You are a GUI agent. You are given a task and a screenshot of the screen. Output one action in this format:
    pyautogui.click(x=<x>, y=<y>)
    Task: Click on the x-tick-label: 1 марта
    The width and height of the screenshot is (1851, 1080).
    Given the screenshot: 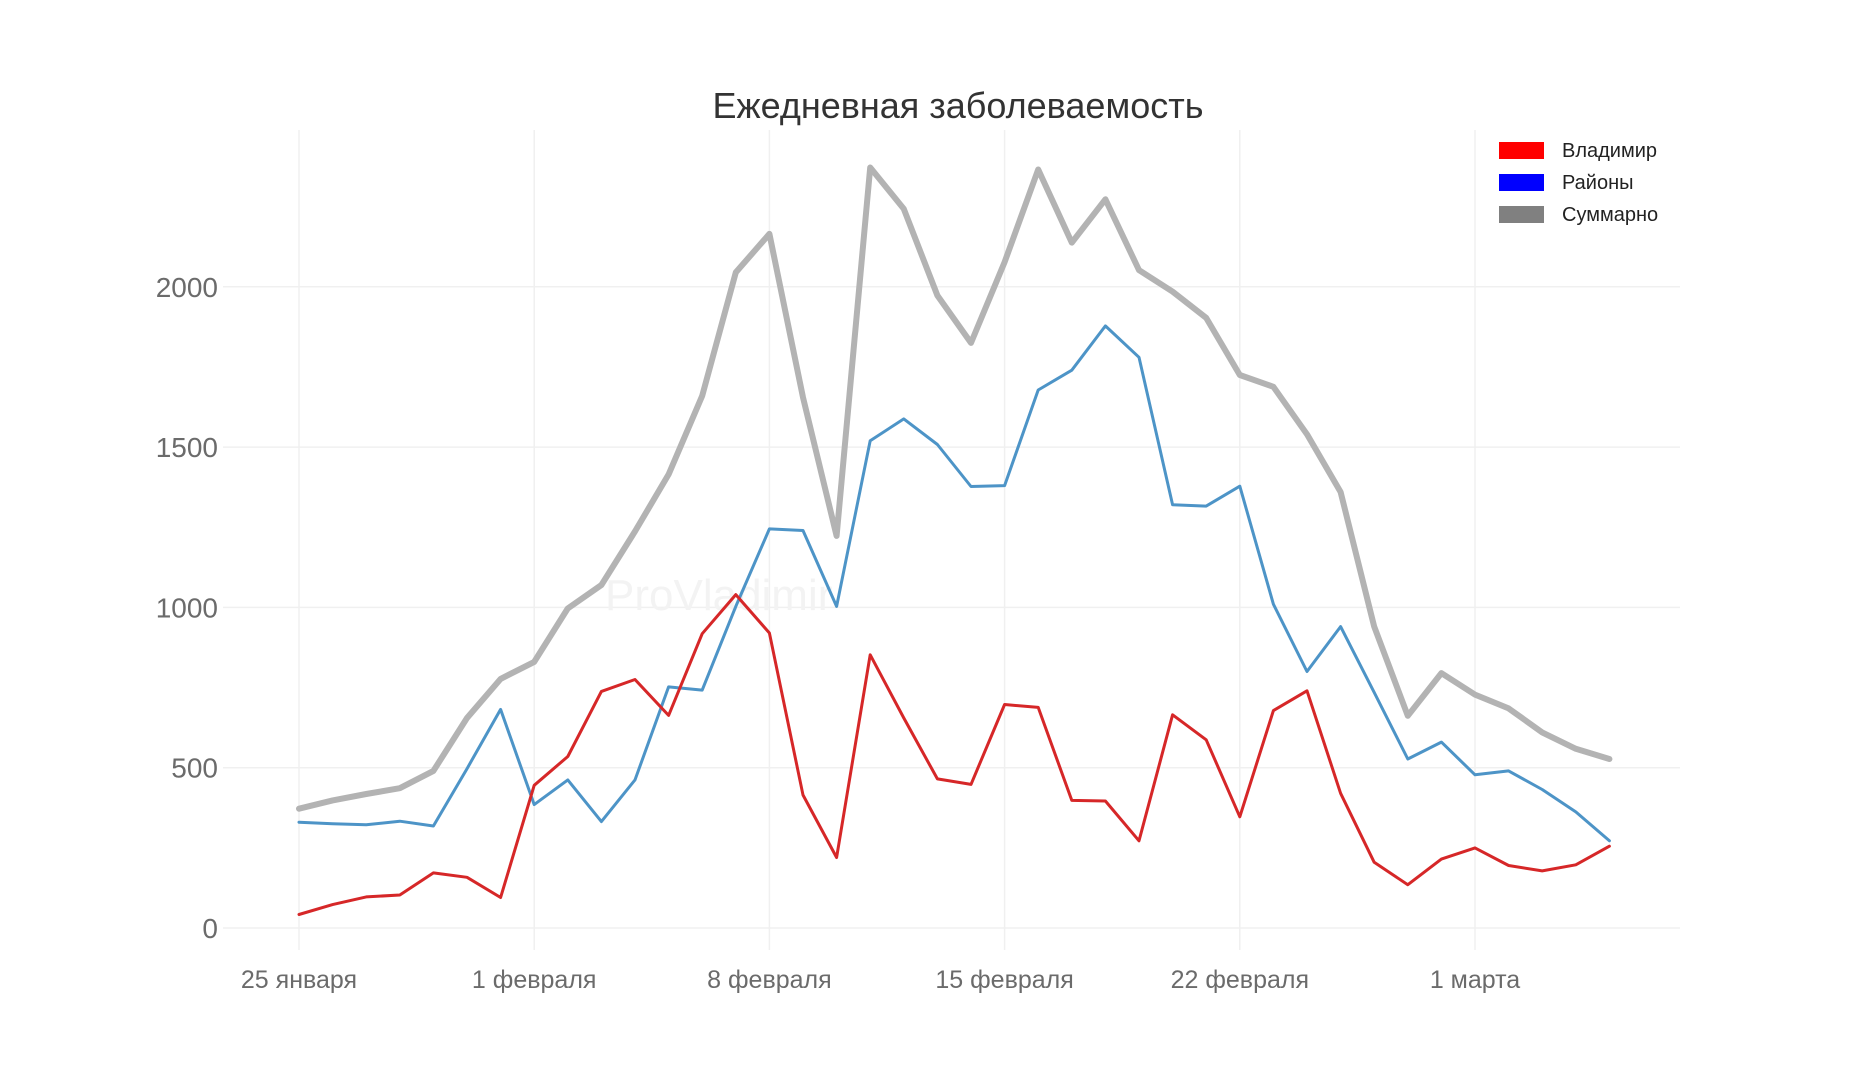 What is the action you would take?
    pyautogui.click(x=1475, y=980)
    